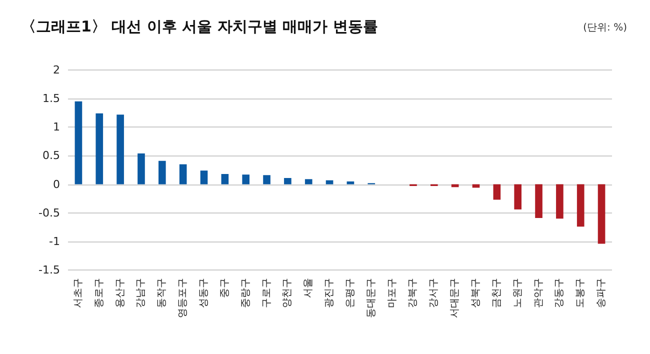 The image size is (650, 354). Describe the element at coordinates (371, 298) in the screenshot. I see `x-tick-label: 동대문구` at that location.